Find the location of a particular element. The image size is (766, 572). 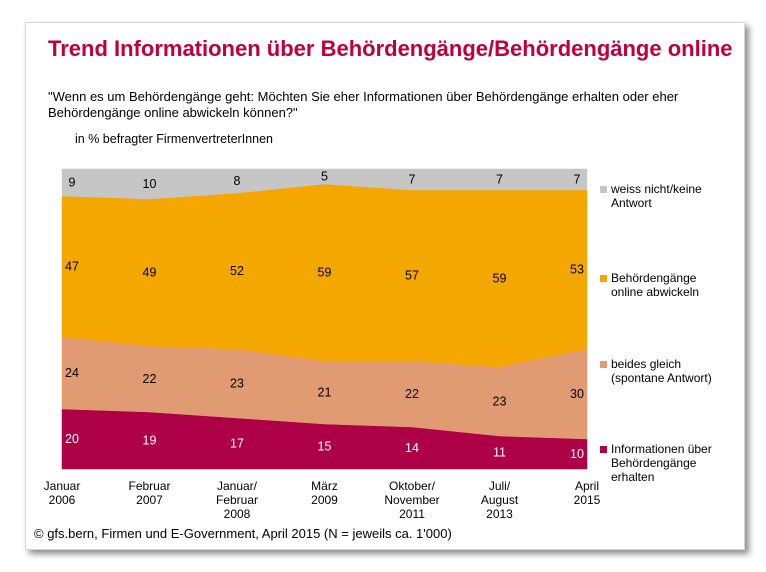

data-label-info: 19 is located at coordinates (150, 441).